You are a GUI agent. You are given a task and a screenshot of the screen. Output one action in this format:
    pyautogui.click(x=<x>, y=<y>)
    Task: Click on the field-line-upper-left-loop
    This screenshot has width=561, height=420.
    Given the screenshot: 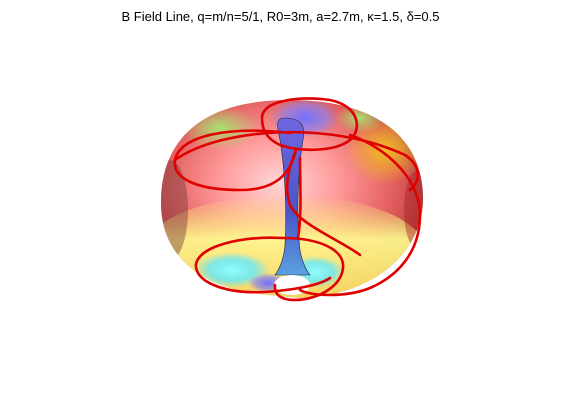 What is the action you would take?
    pyautogui.click(x=235, y=160)
    